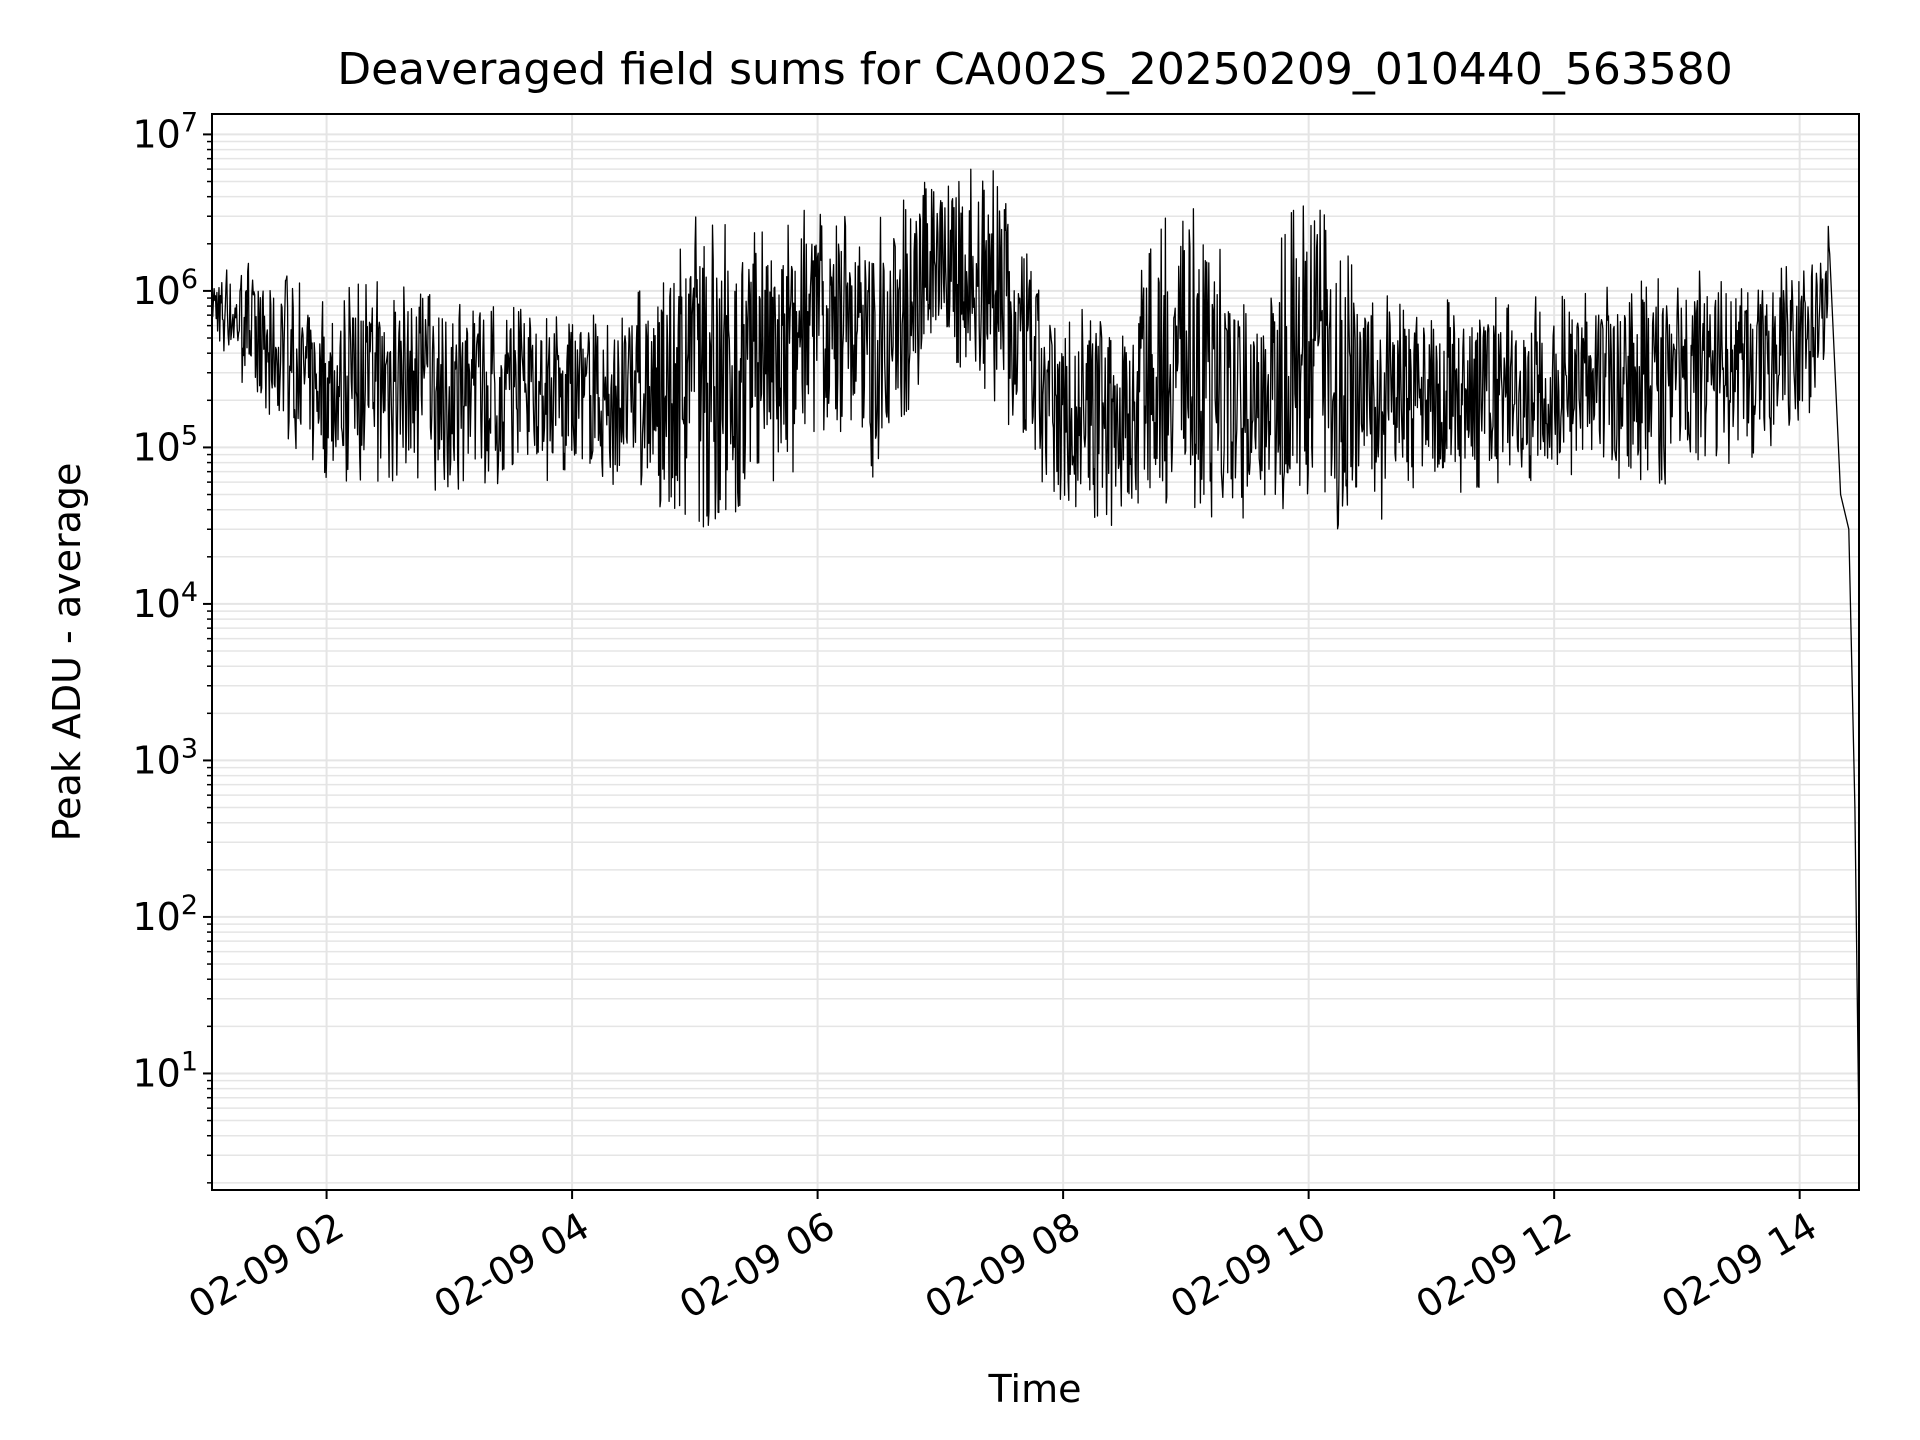 This screenshot has height=1440, width=1920. Describe the element at coordinates (67, 652) in the screenshot. I see `y-axis-label: Peak ADU - average` at that location.